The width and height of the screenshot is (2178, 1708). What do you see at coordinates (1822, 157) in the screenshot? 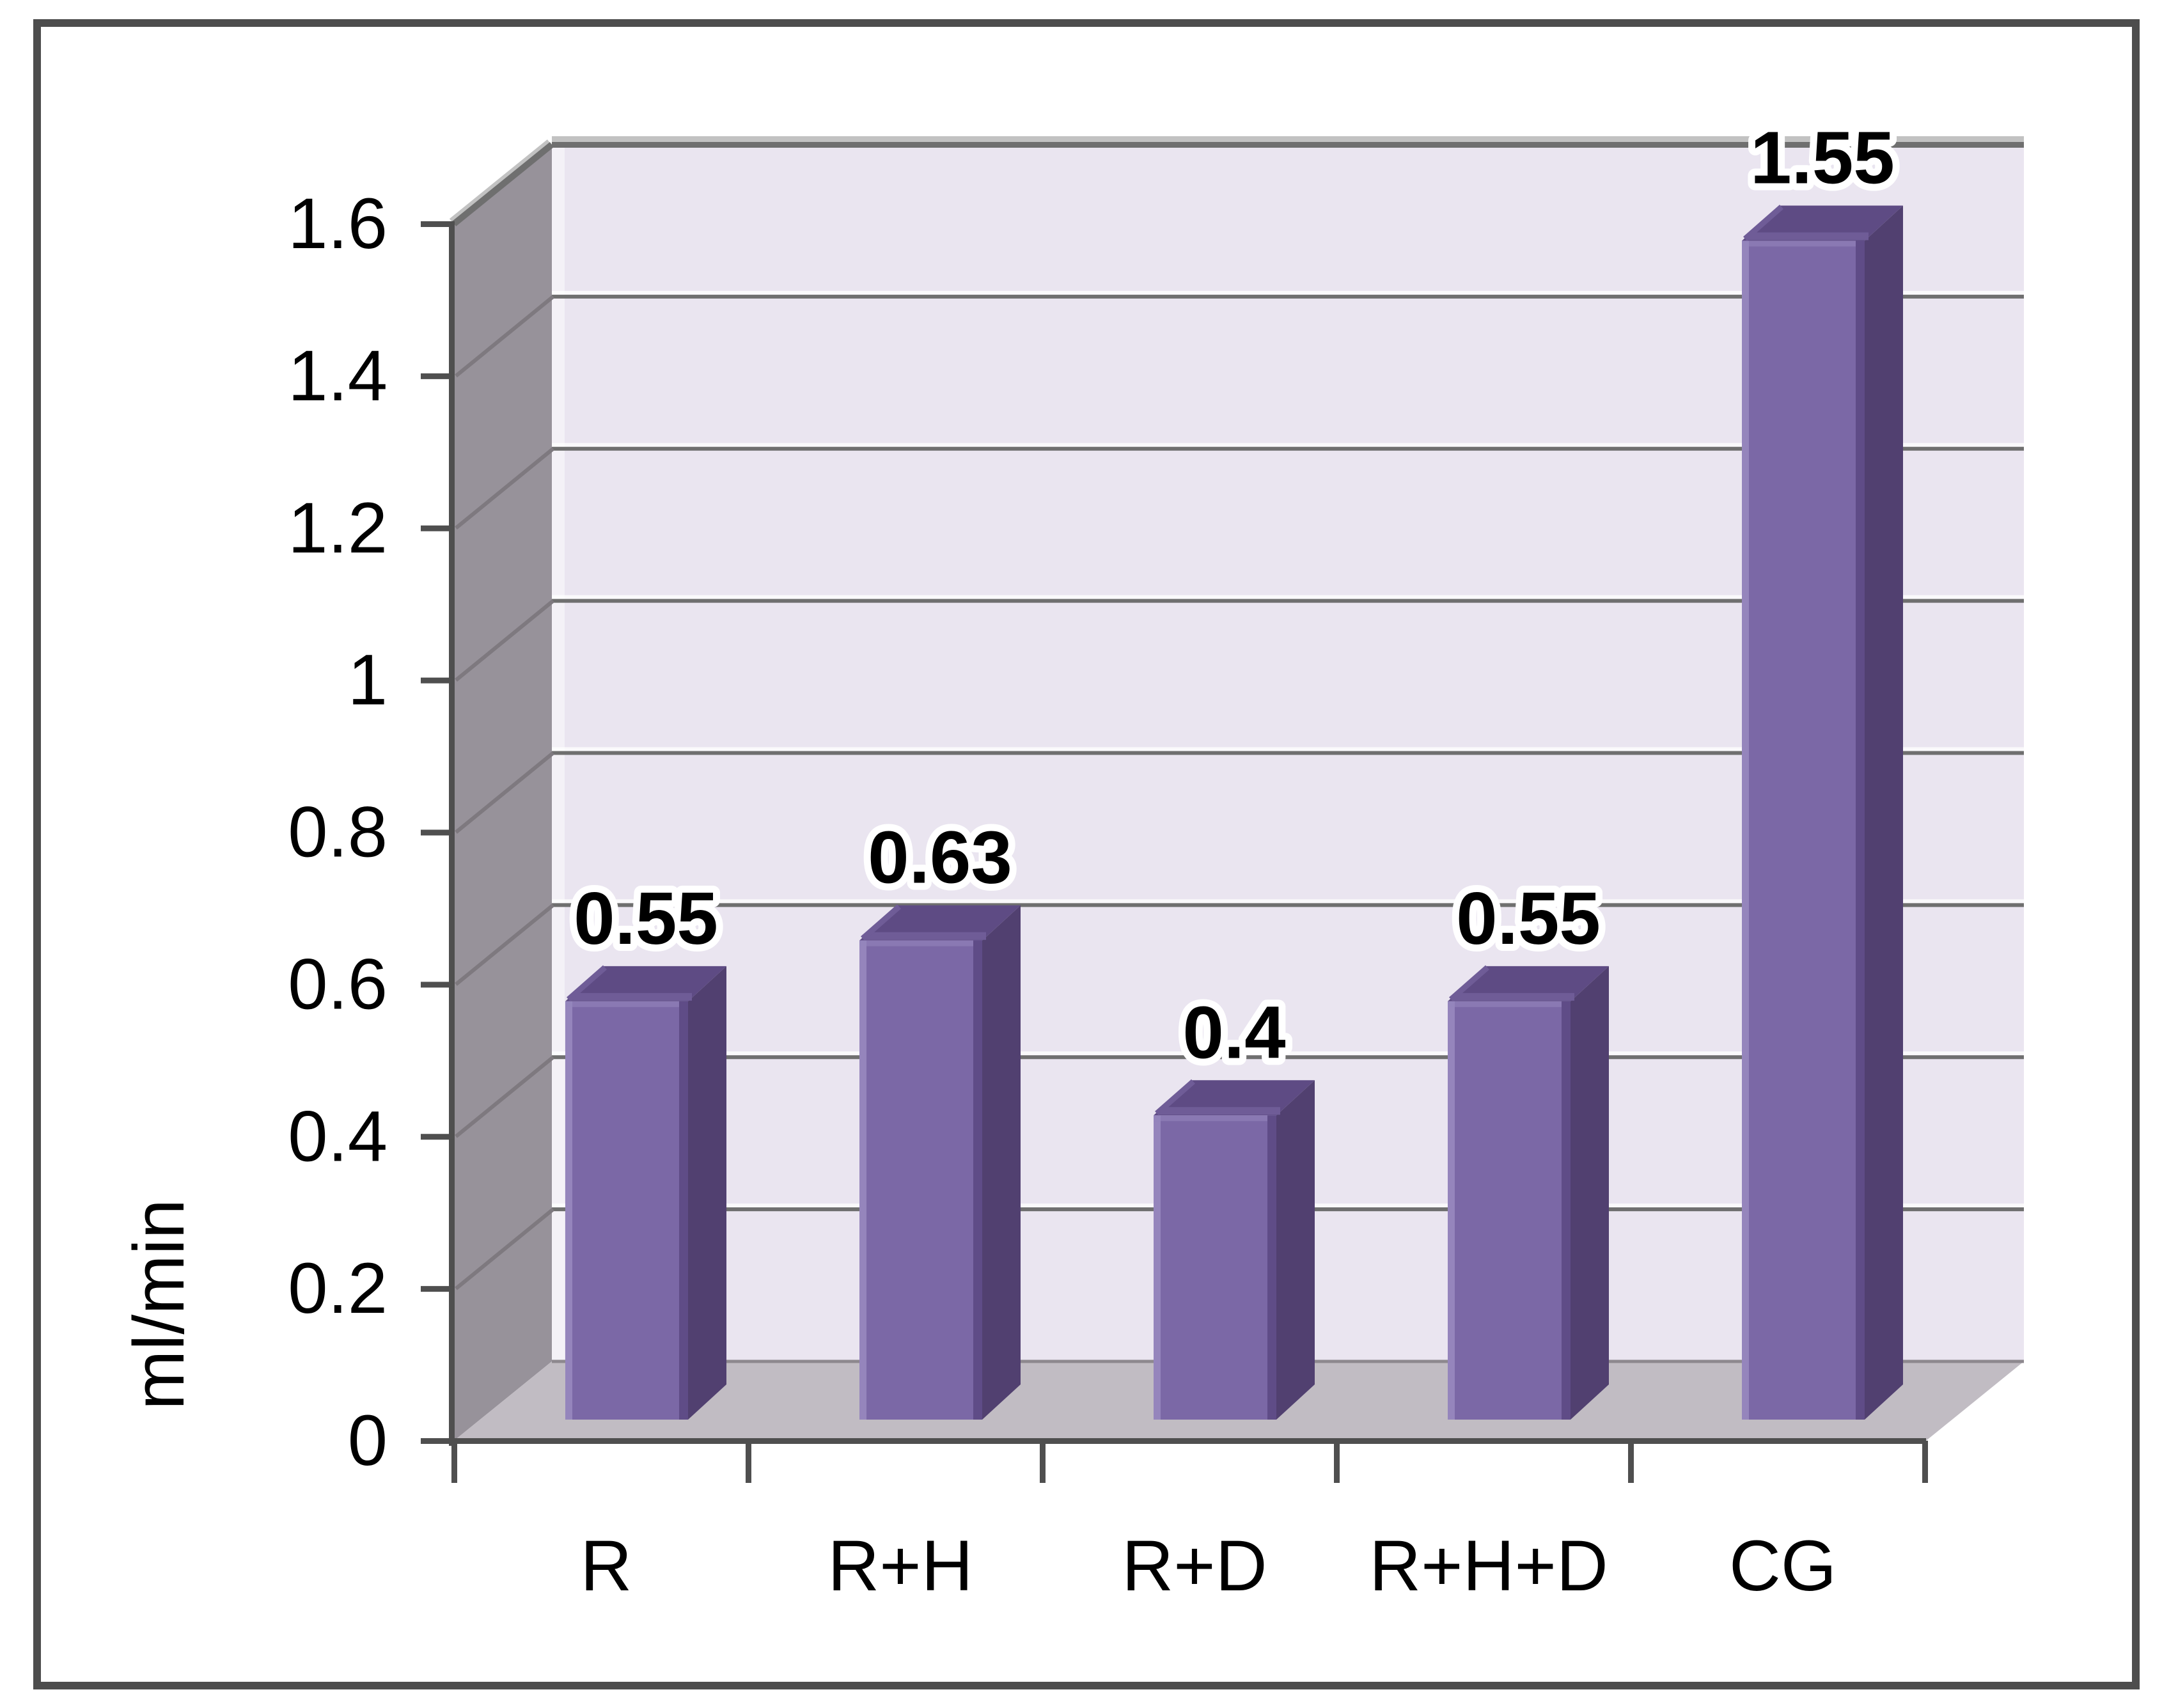
I see `bar-value-label: 1.55` at bounding box center [1822, 157].